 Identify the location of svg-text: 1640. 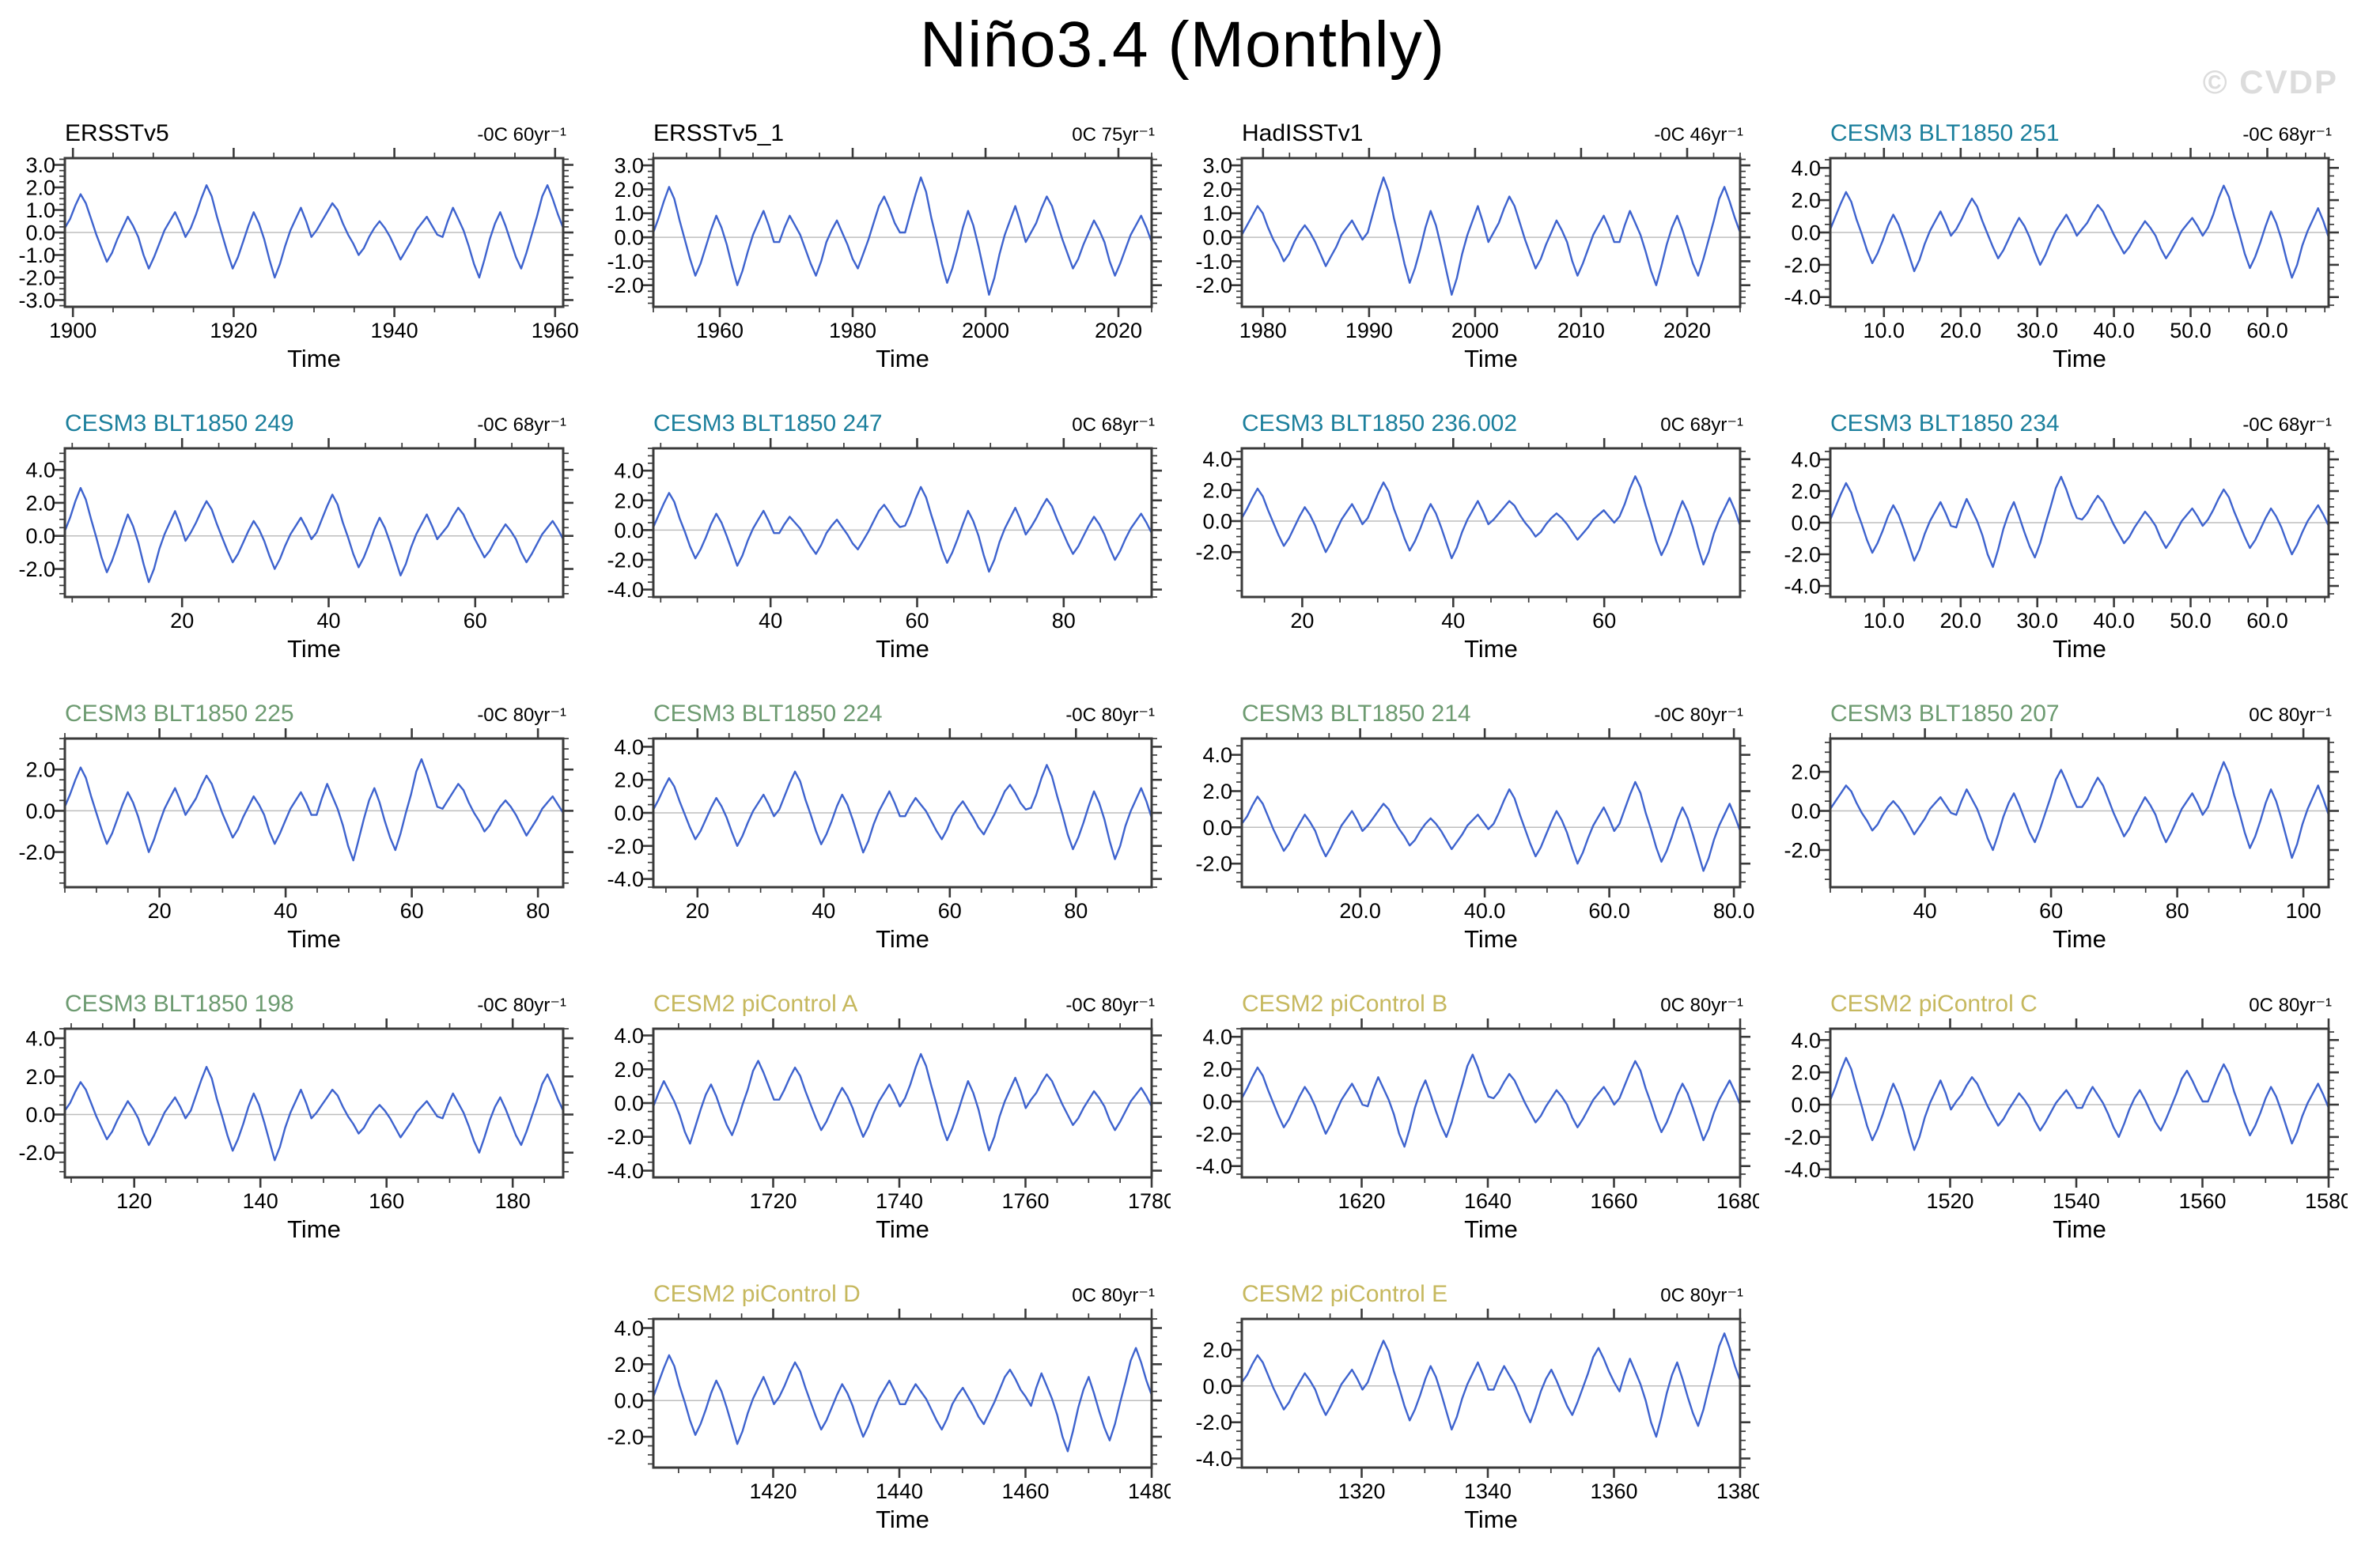
(1488, 1201).